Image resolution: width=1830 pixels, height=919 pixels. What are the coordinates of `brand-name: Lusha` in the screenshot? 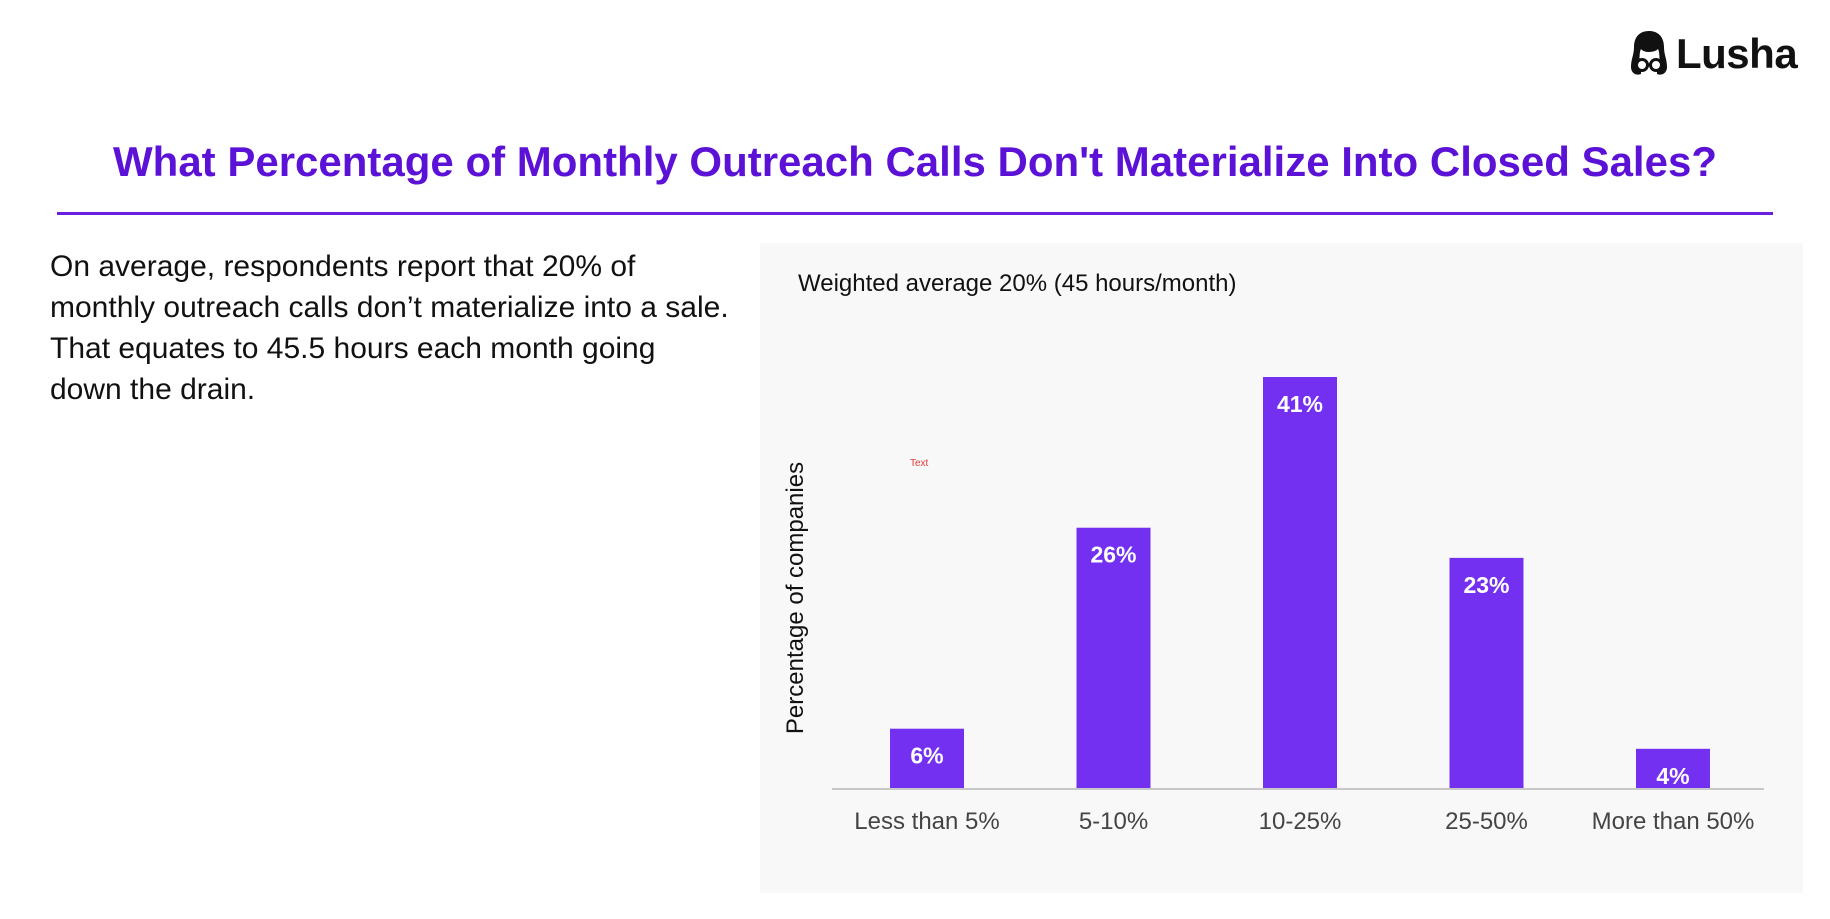 It's located at (1737, 53).